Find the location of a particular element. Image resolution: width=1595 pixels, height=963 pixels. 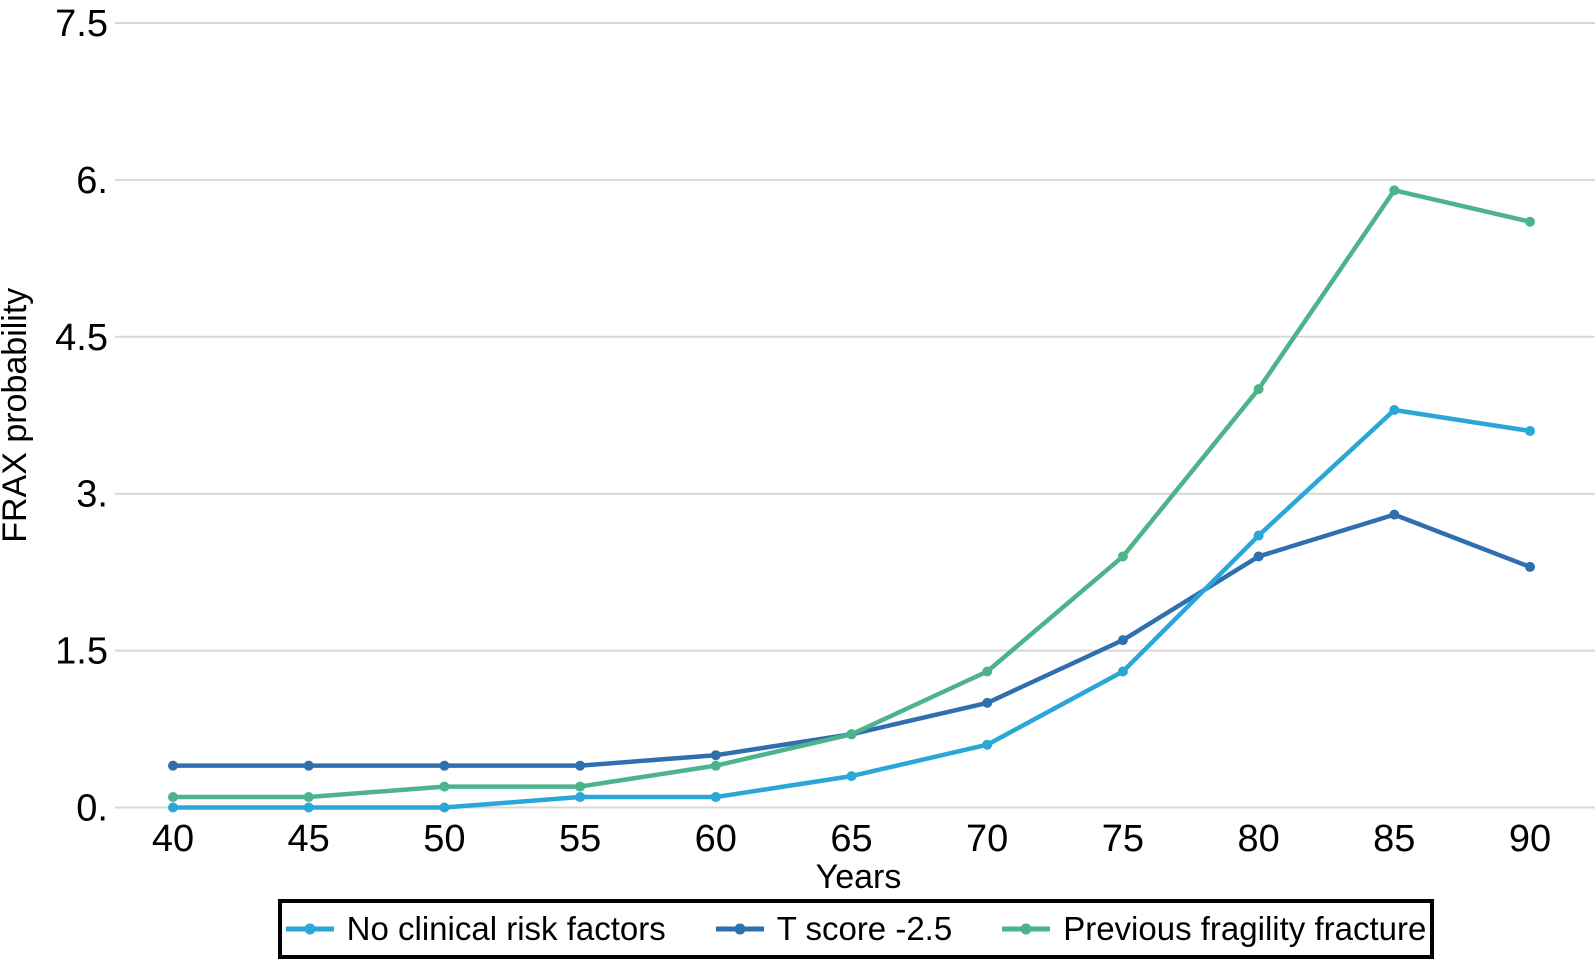

x-tick-label: 55 is located at coordinates (580, 839).